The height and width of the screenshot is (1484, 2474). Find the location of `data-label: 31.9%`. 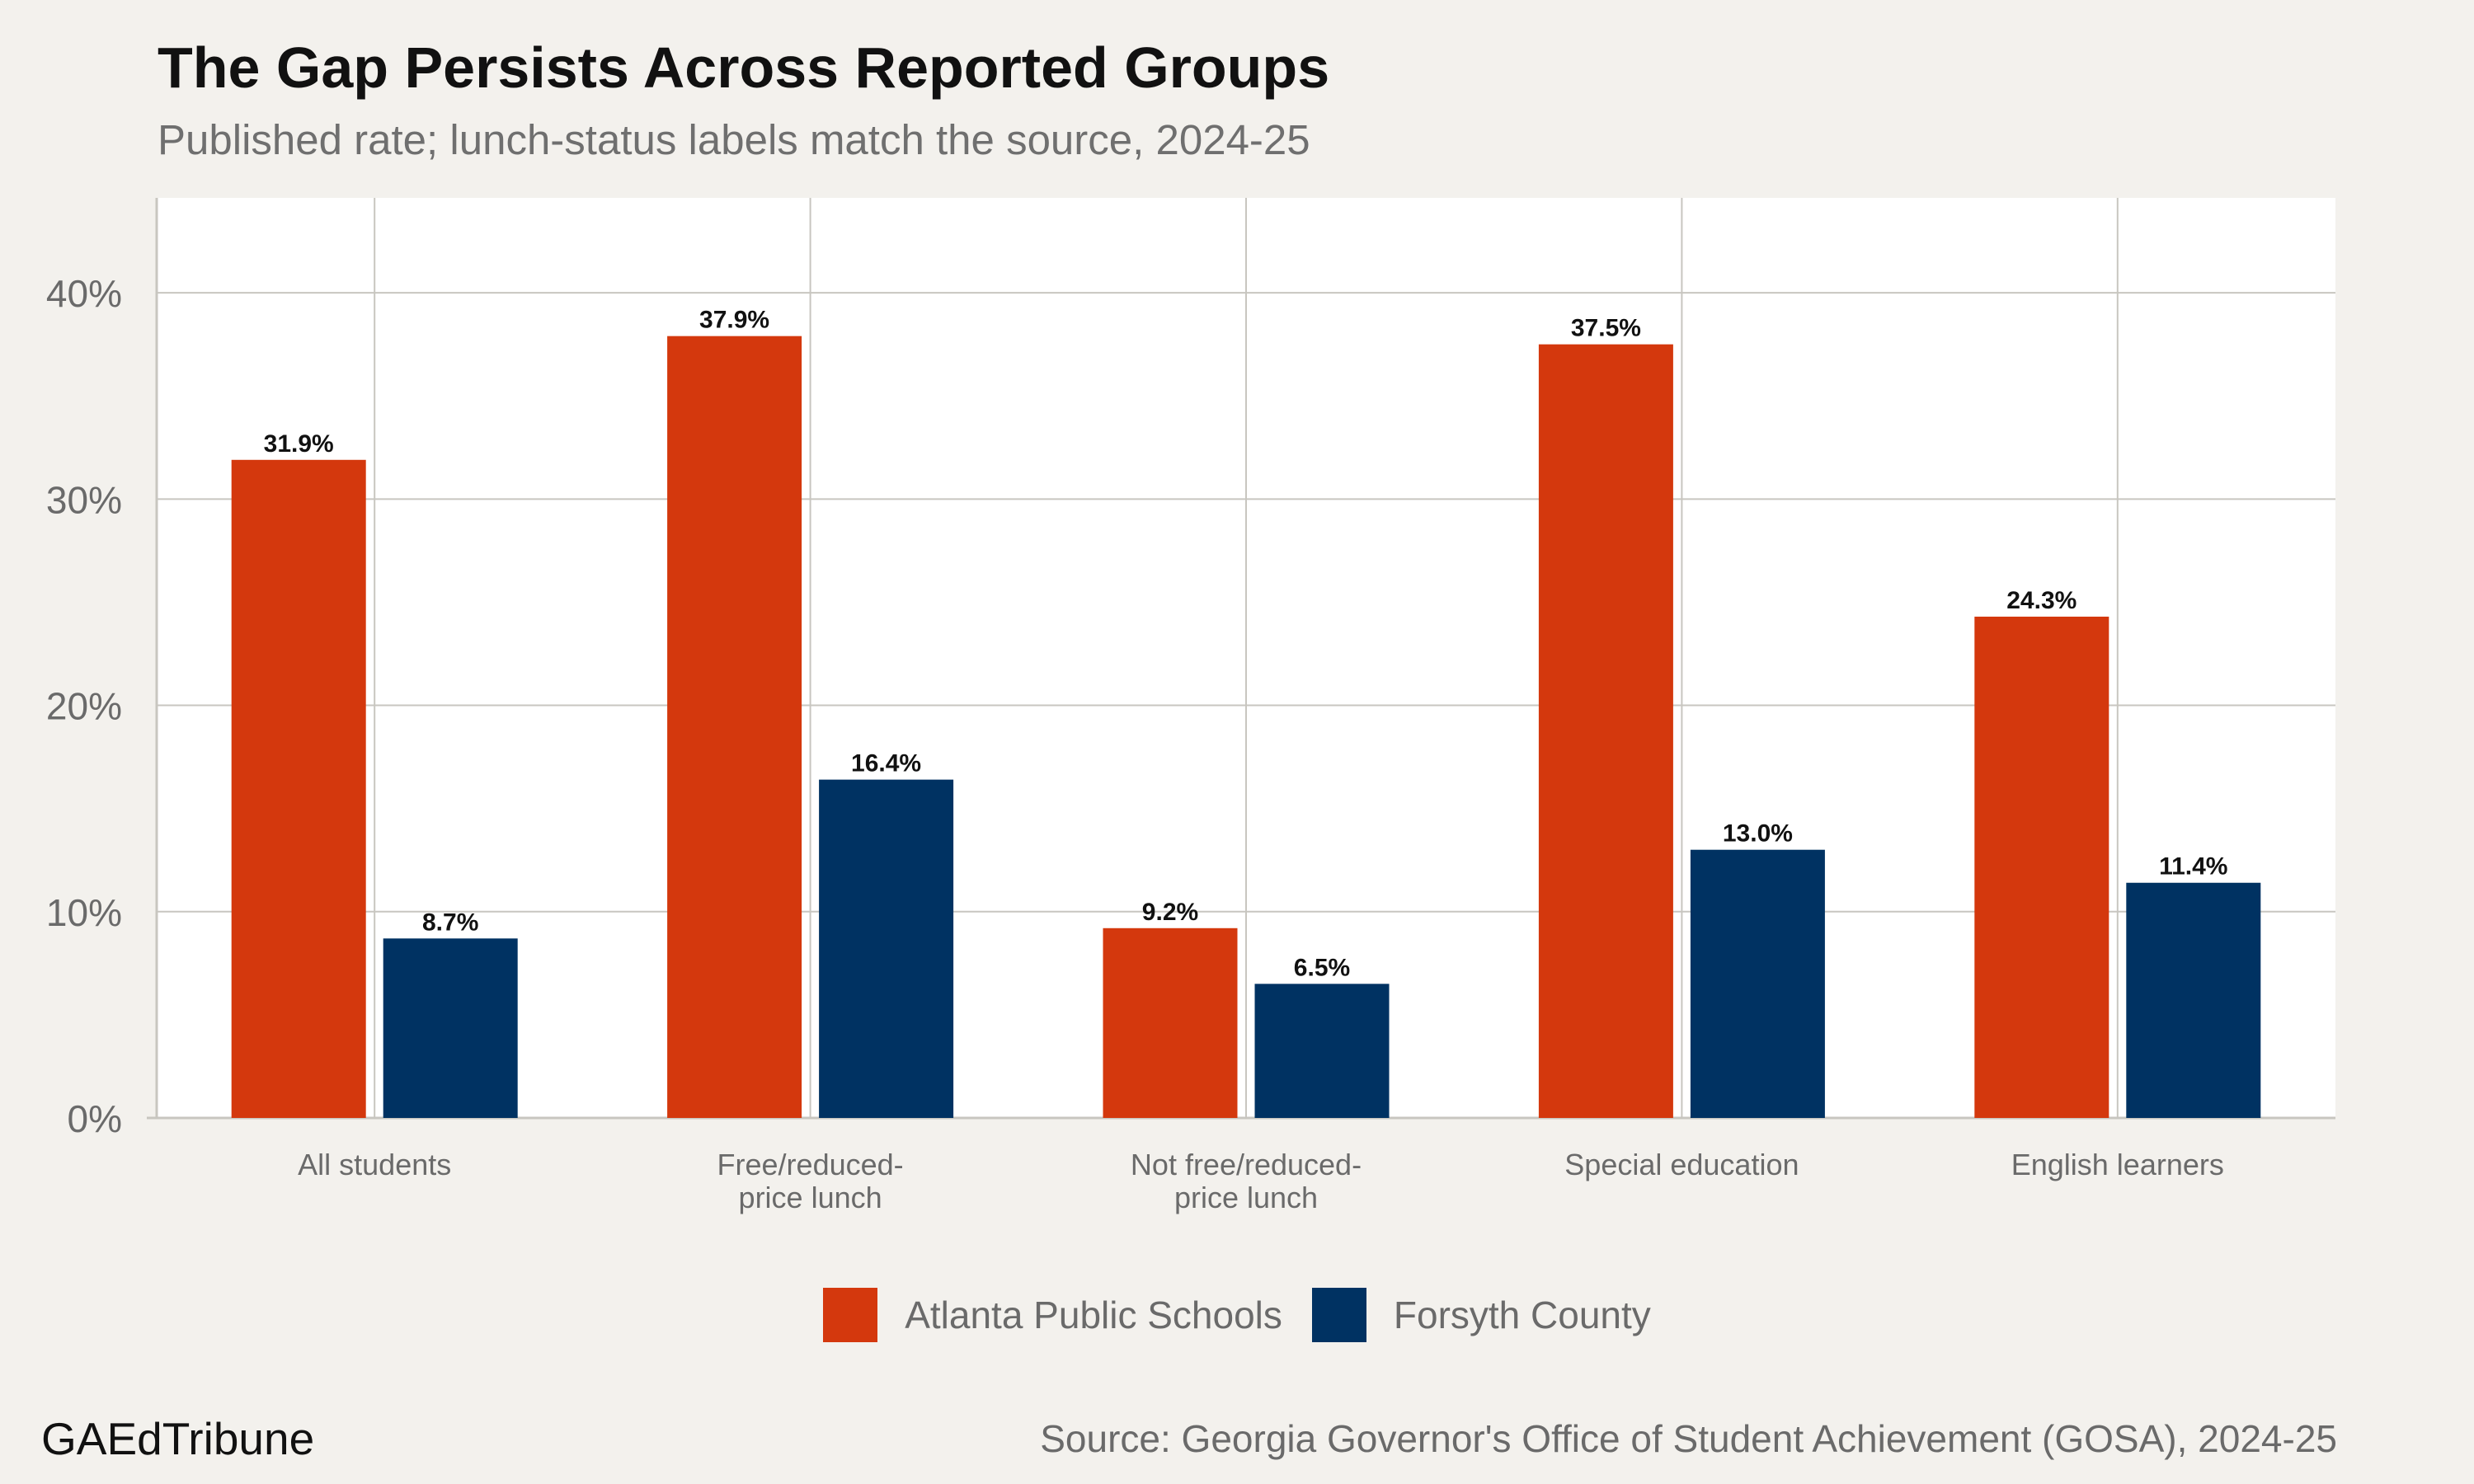

data-label: 31.9% is located at coordinates (299, 444).